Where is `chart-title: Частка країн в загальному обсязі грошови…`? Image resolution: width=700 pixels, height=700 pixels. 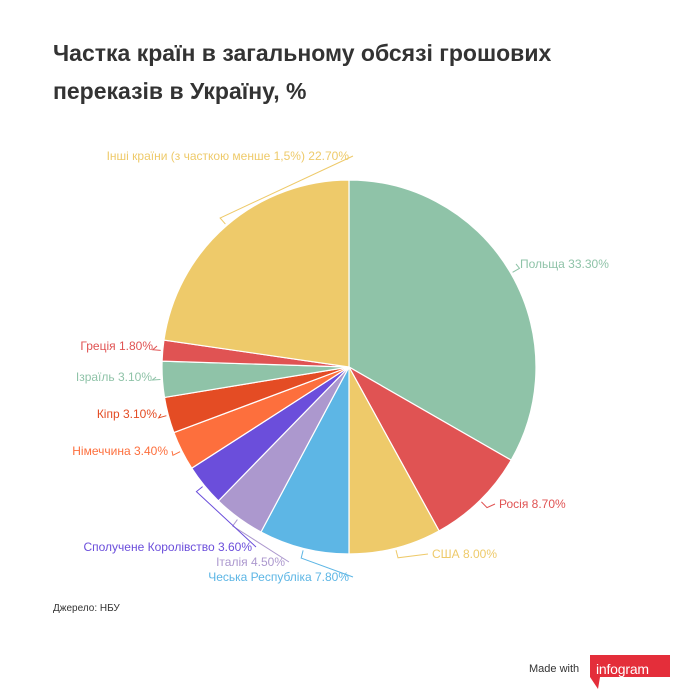
chart-title: Частка країн в загальному обсязі грошови… is located at coordinates (302, 72).